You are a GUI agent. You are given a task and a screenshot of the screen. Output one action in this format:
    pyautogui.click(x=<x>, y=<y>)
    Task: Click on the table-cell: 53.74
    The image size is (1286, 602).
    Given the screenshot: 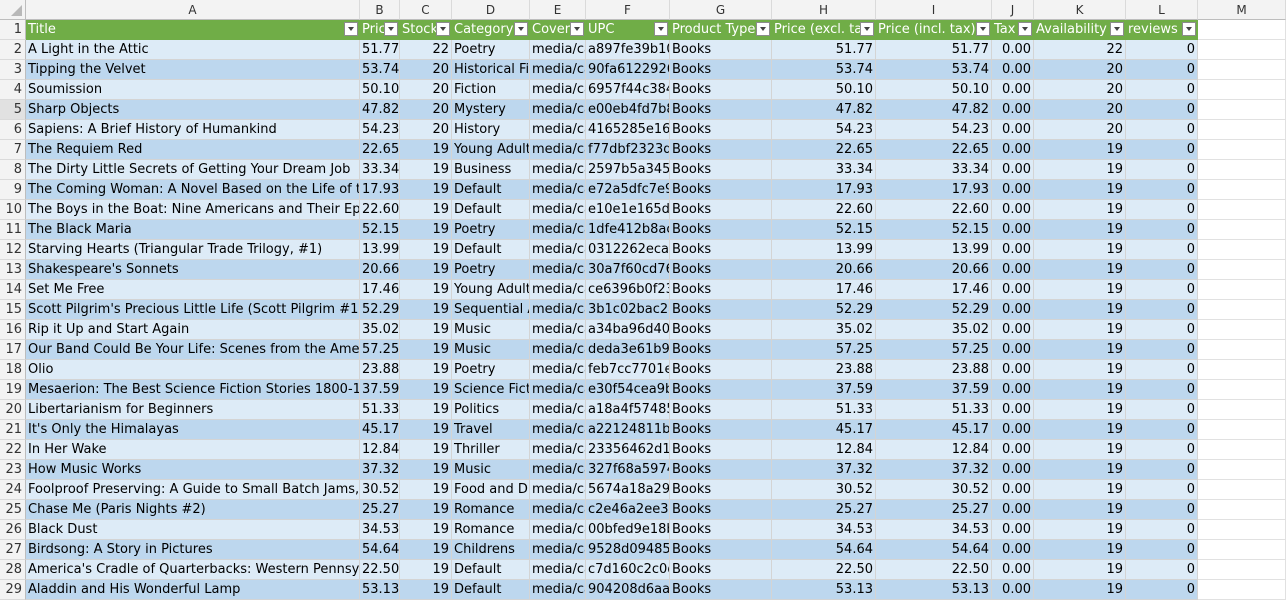 What is the action you would take?
    pyautogui.click(x=934, y=70)
    